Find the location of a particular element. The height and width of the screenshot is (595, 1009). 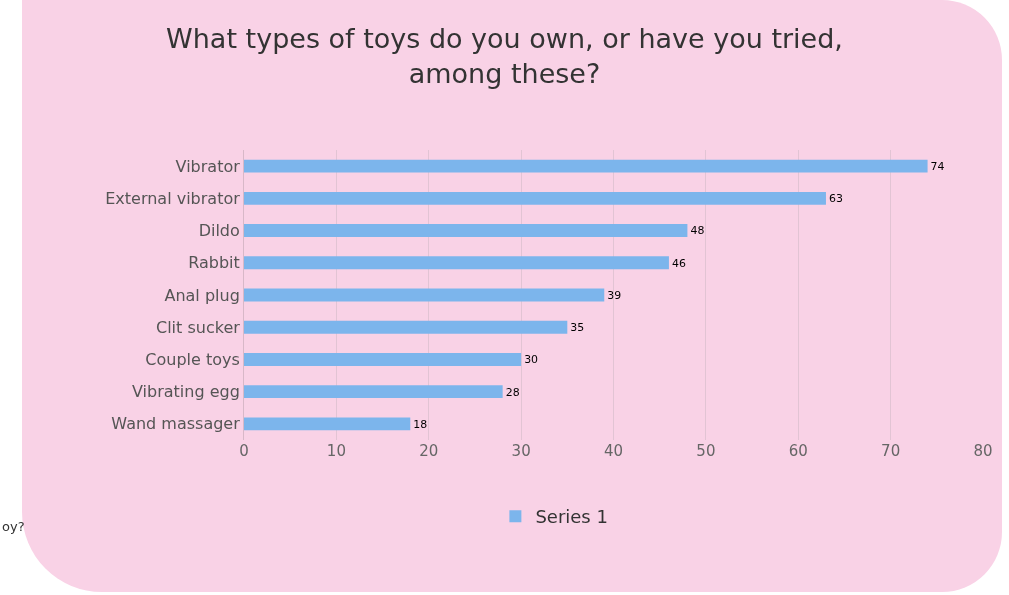

y-tick-label: Rabbit is located at coordinates (214, 263).